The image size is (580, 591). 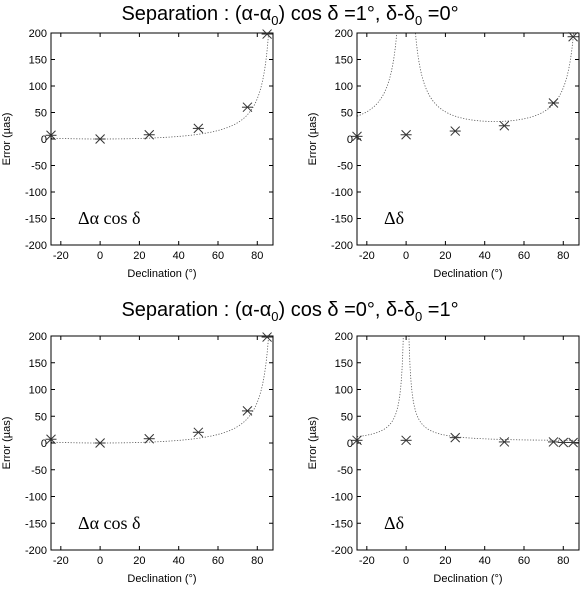 I want to click on panel-label: Δδ, so click(x=394, y=523).